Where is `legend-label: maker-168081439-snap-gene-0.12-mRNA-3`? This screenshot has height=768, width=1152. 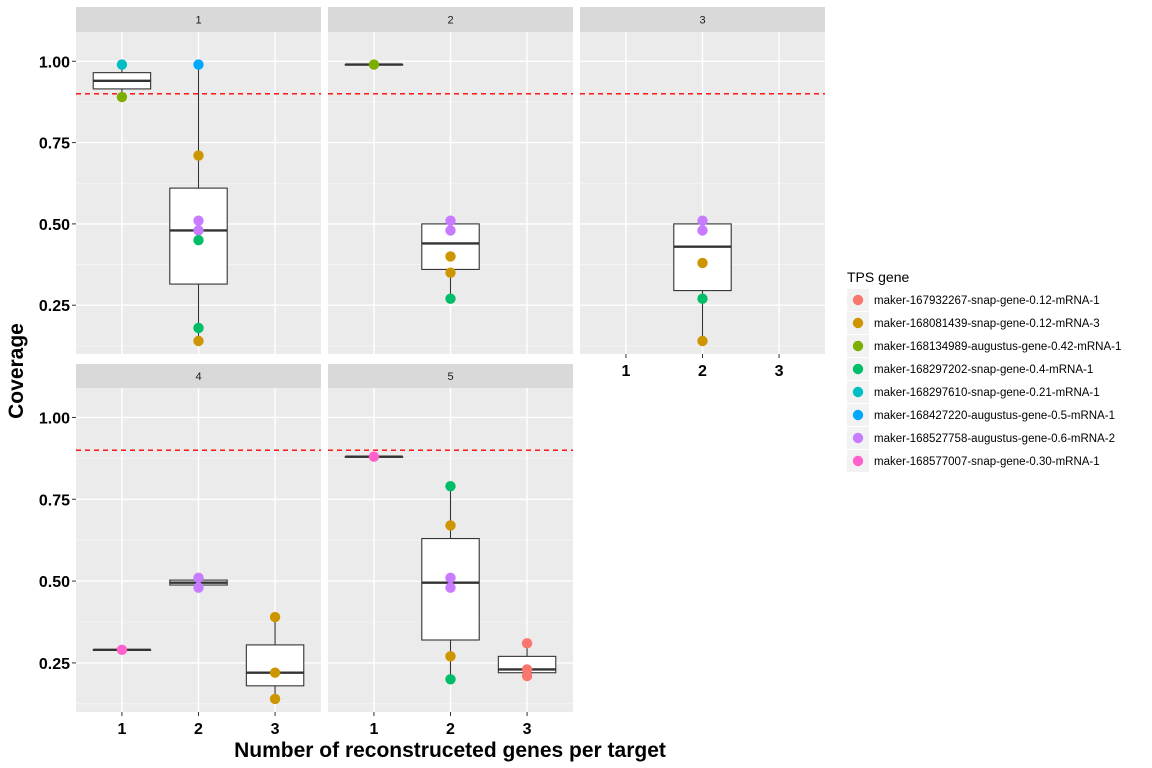 legend-label: maker-168081439-snap-gene-0.12-mRNA-3 is located at coordinates (987, 324).